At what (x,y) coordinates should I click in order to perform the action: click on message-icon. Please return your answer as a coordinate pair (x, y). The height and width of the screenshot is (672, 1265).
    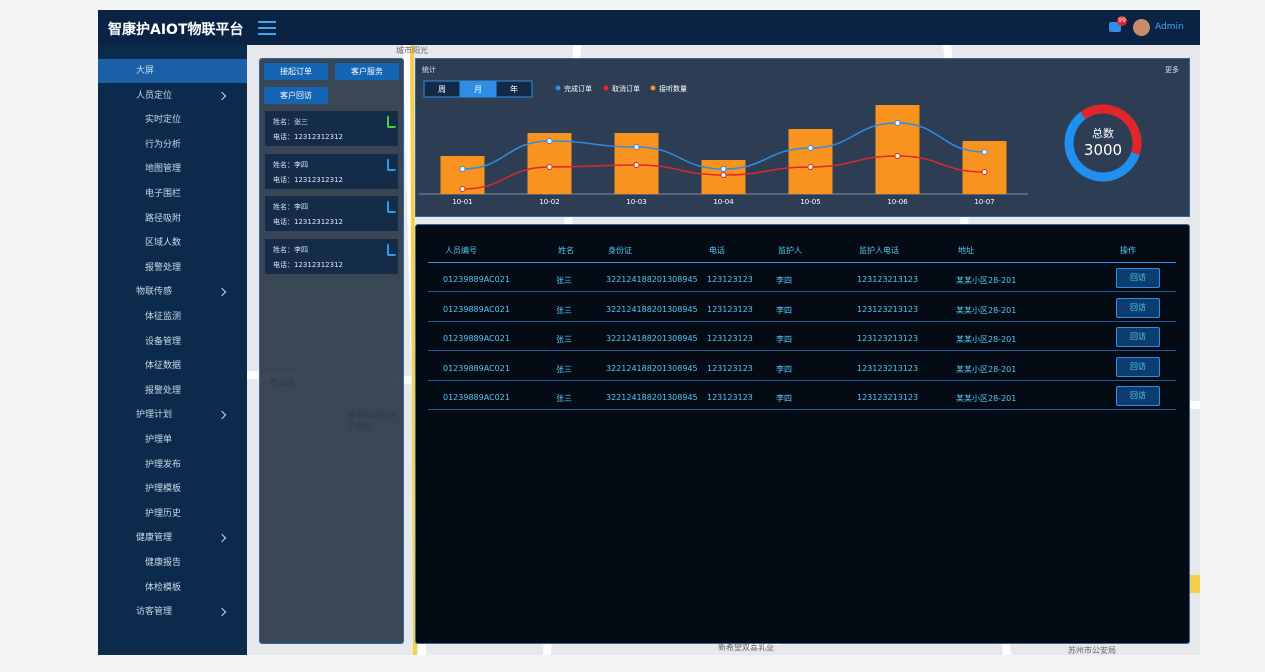
    Looking at the image, I should click on (1115, 27).